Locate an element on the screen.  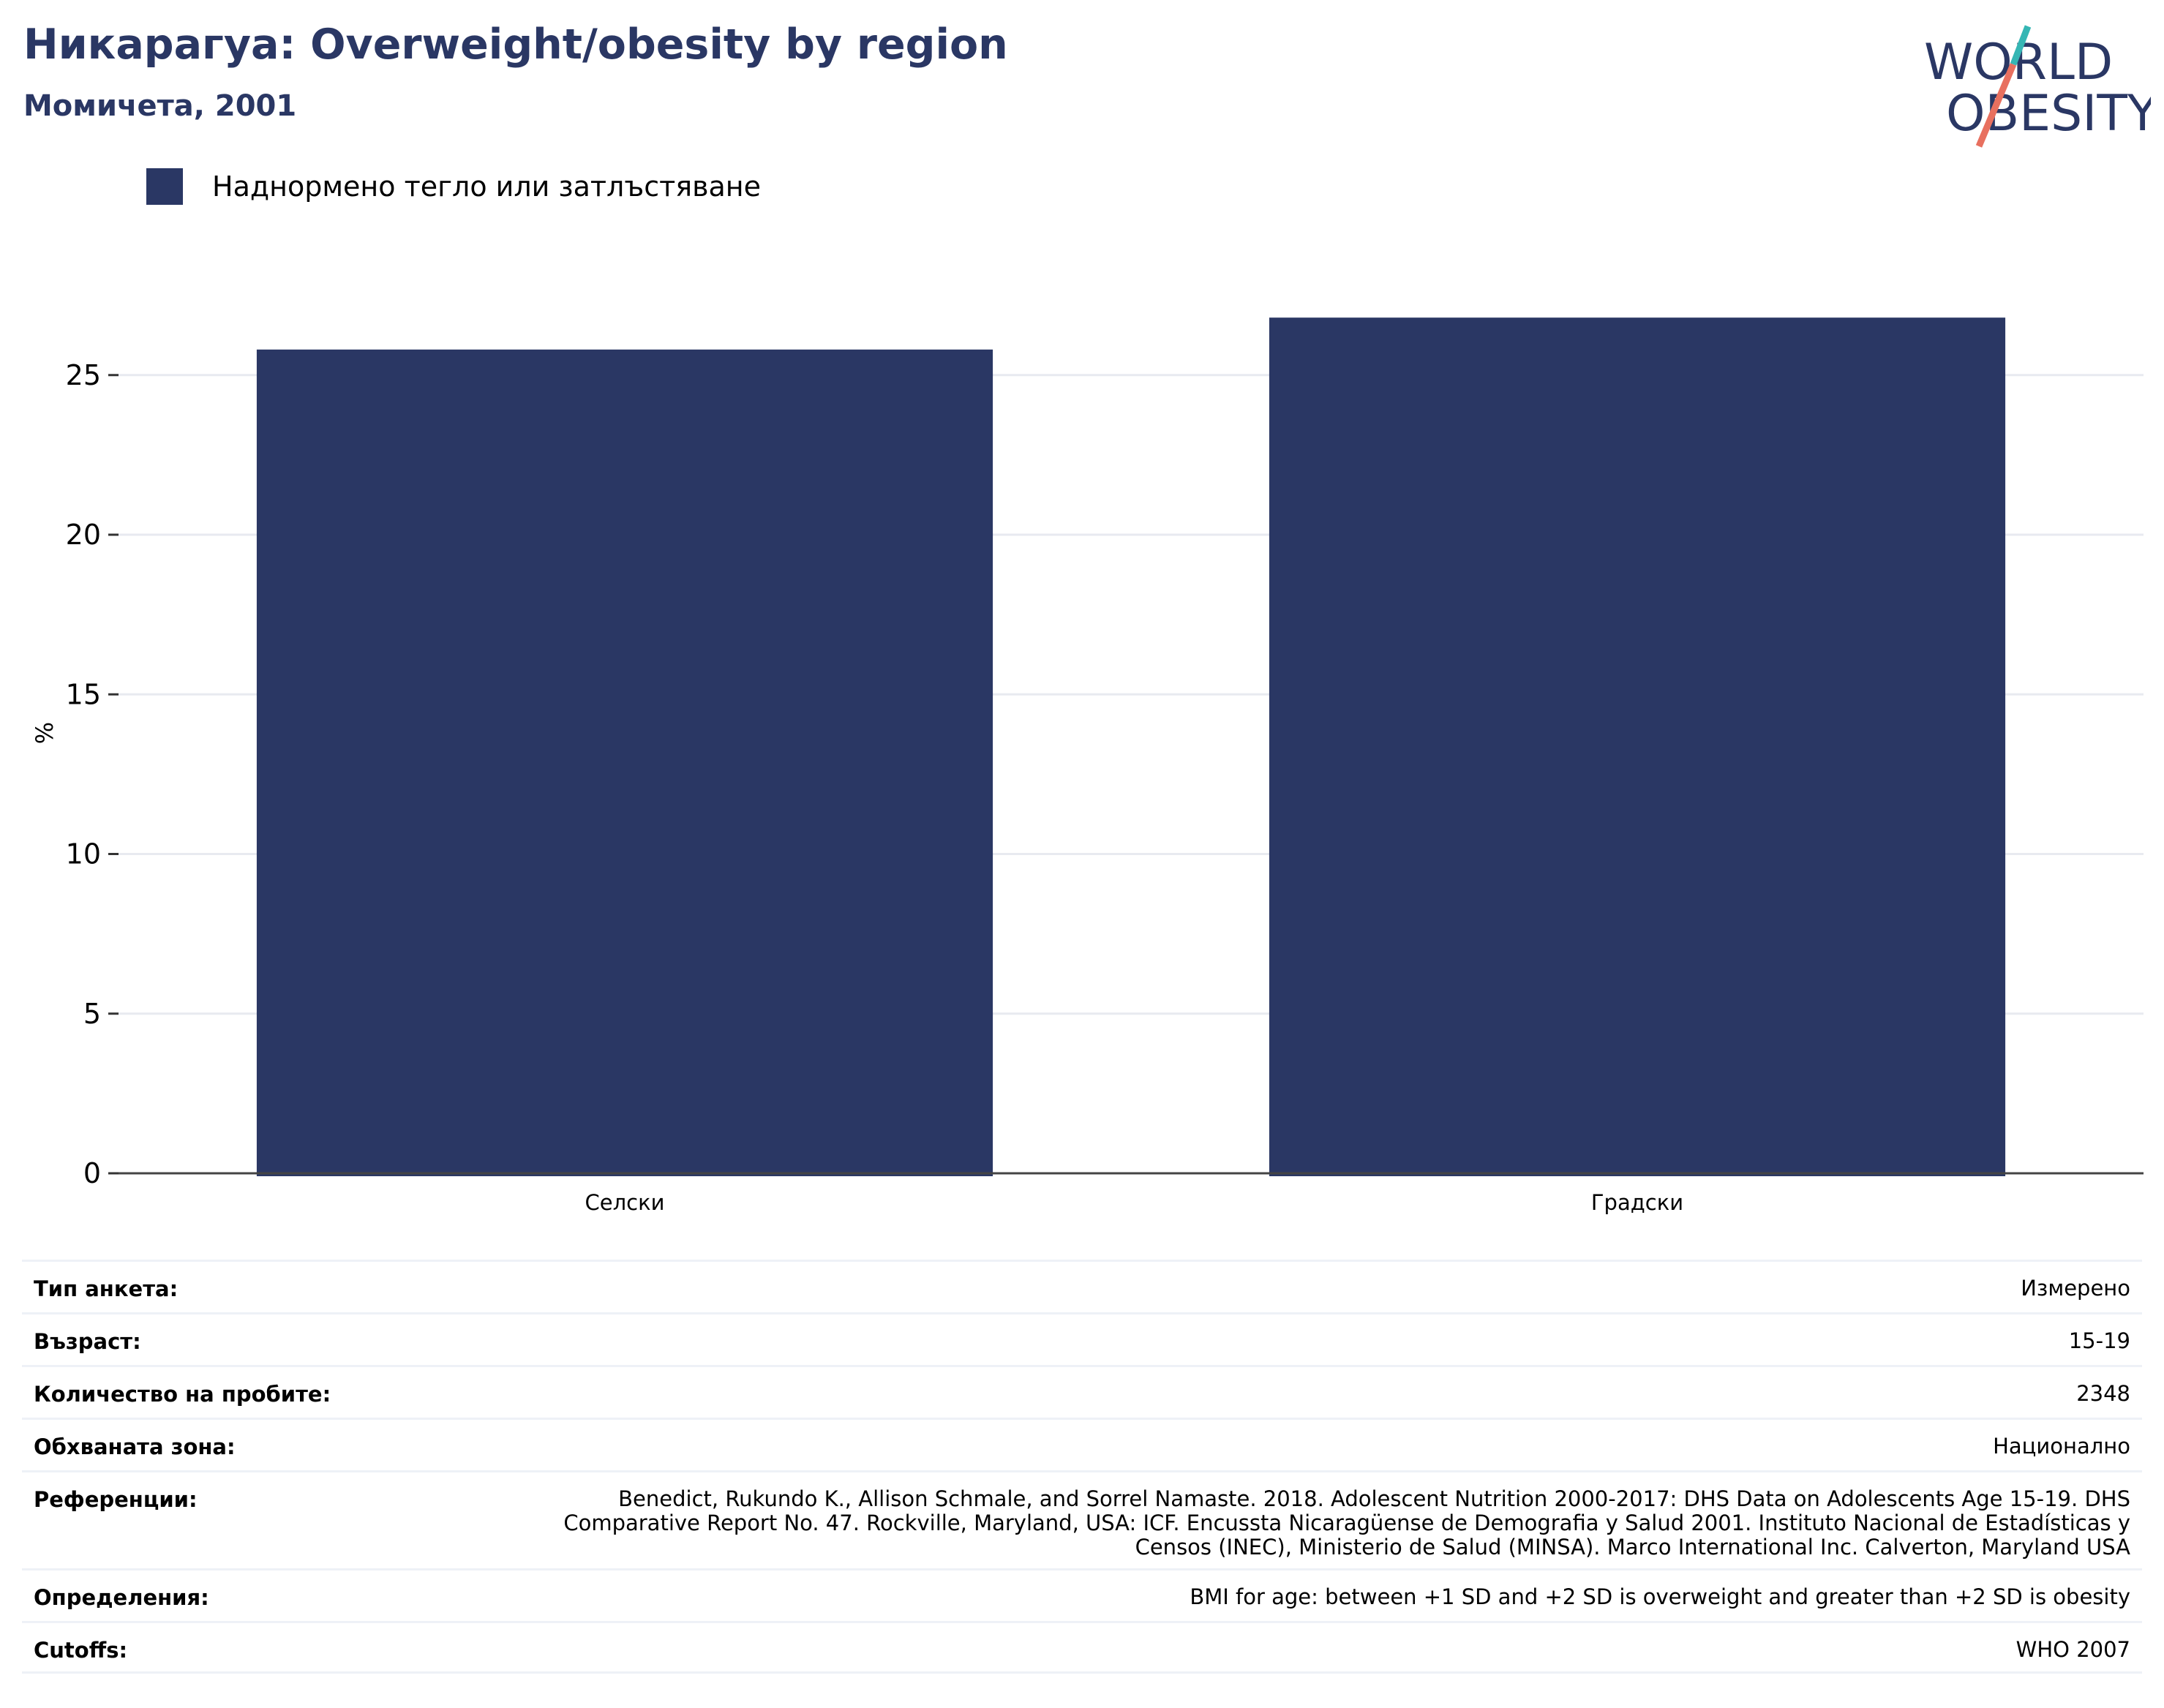
meta-row-sample-size: Количество на пробите: 2348 is located at coordinates (1082, 1391).